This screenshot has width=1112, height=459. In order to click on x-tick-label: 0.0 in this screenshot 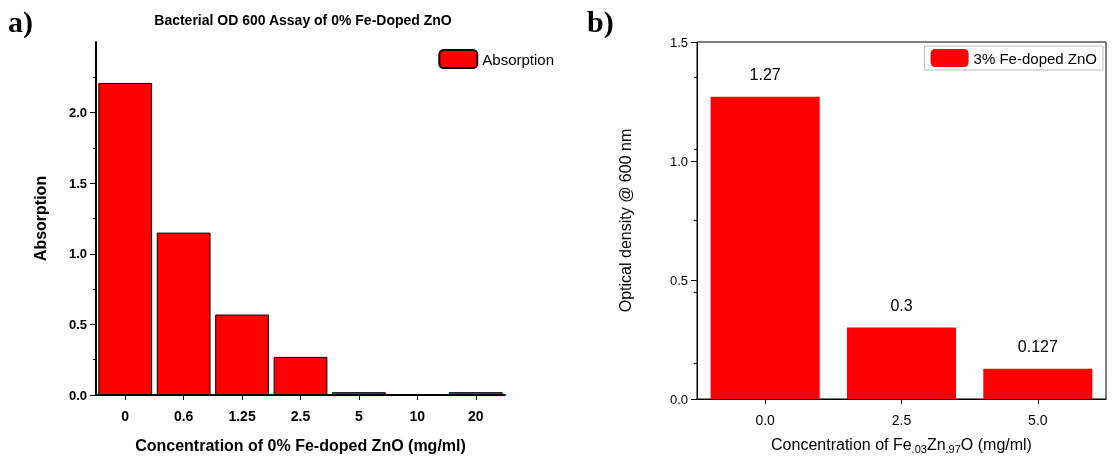, I will do `click(765, 420)`.